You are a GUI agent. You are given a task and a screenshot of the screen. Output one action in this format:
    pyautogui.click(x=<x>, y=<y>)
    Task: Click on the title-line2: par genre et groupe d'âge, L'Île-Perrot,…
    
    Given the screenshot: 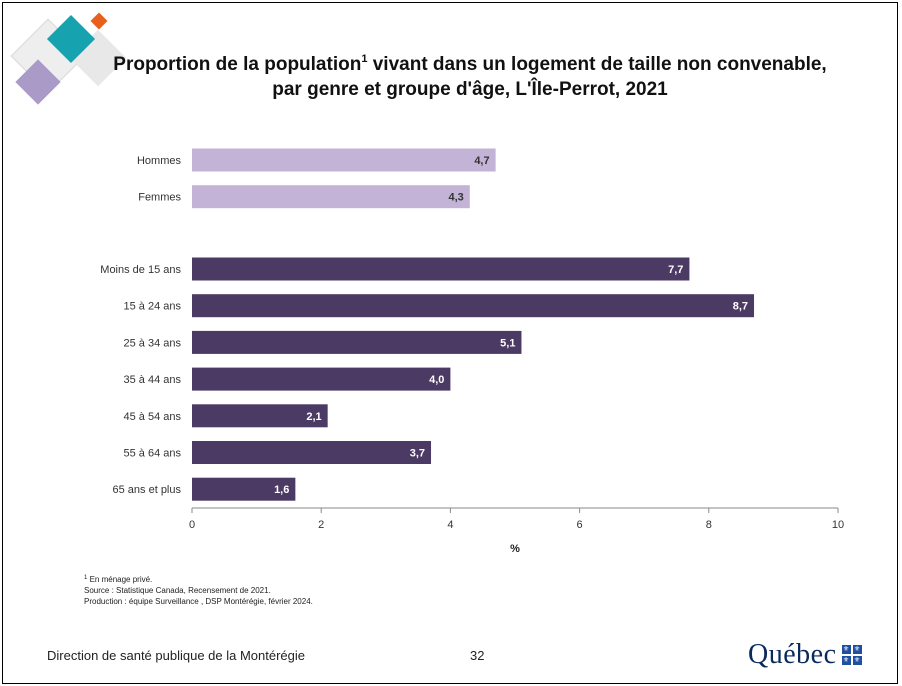 What is the action you would take?
    pyautogui.click(x=470, y=89)
    